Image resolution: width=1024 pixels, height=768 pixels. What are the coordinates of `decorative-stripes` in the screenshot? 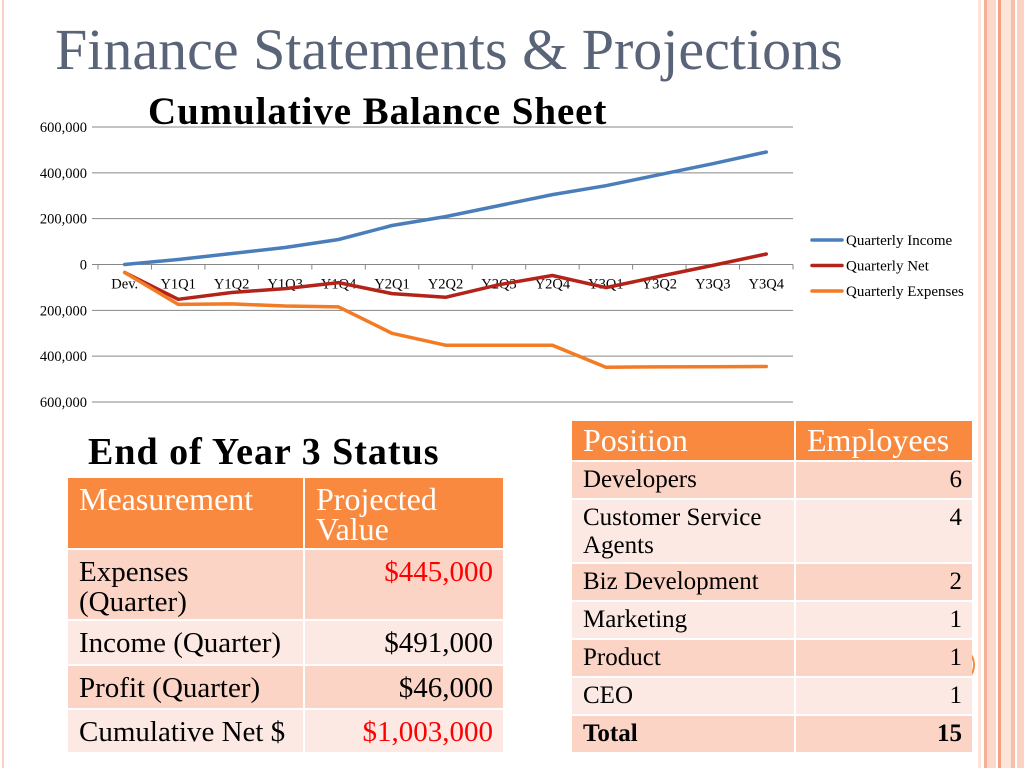 It's located at (1001, 384).